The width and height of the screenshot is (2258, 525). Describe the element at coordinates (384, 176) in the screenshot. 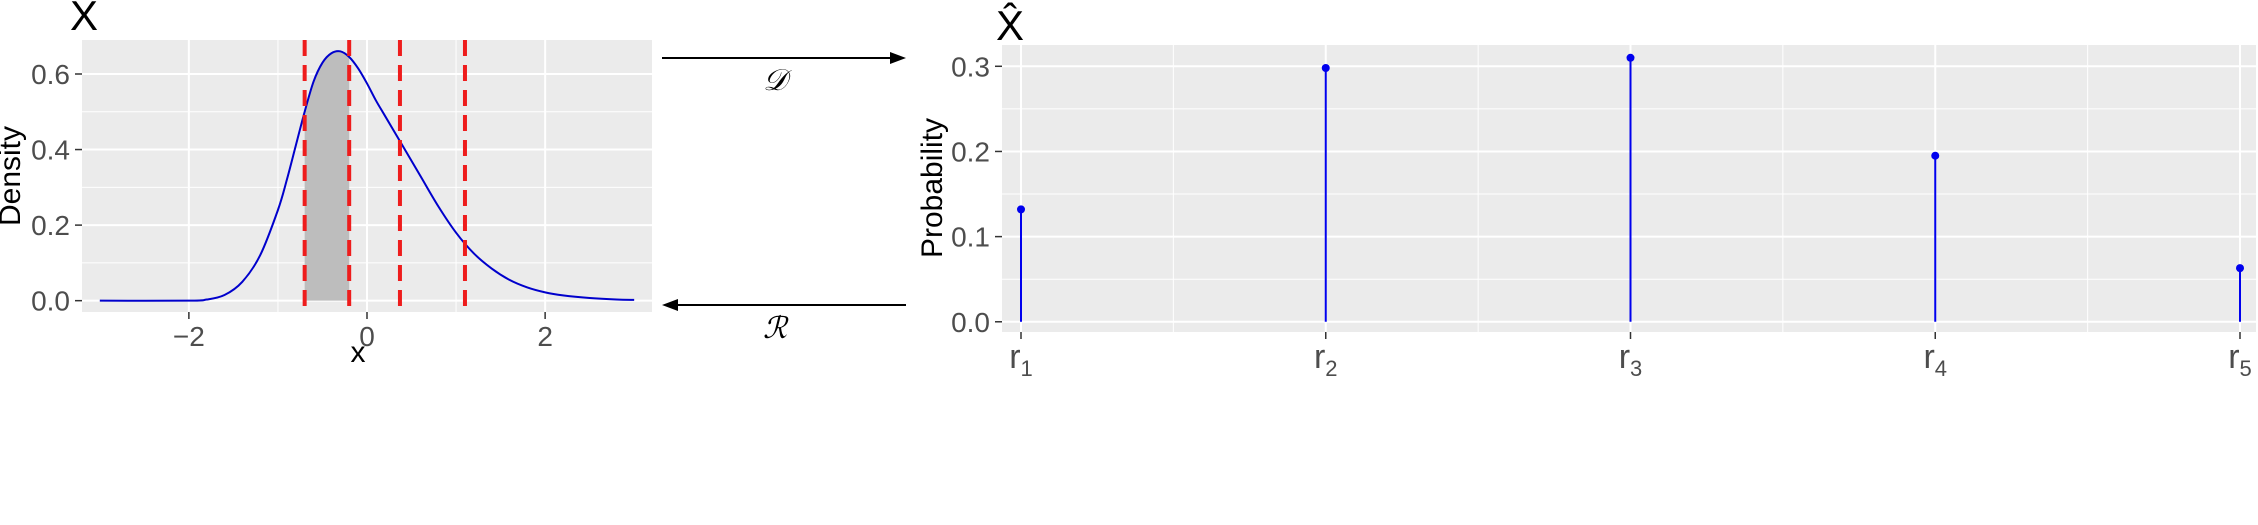

I see `density-cutpoints` at that location.